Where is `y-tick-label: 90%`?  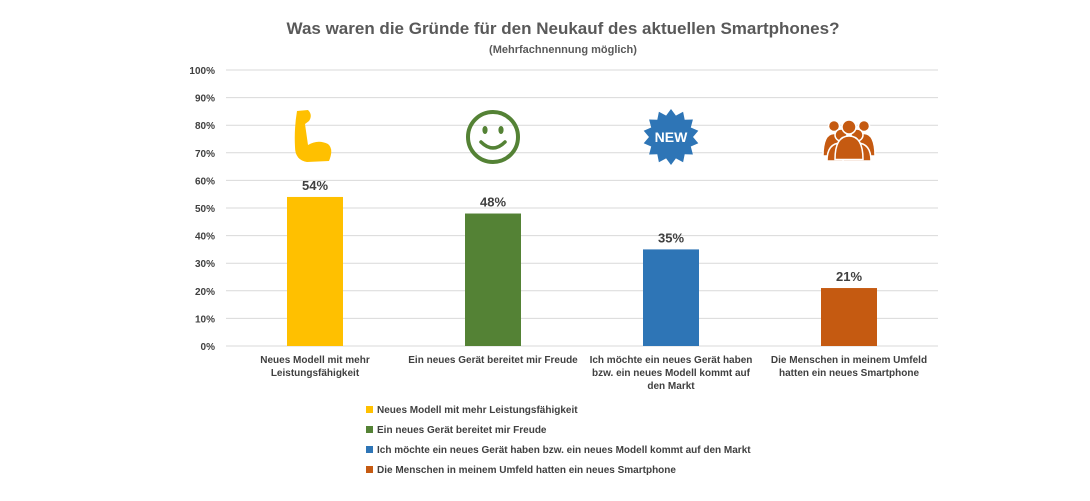 y-tick-label: 90% is located at coordinates (205, 99).